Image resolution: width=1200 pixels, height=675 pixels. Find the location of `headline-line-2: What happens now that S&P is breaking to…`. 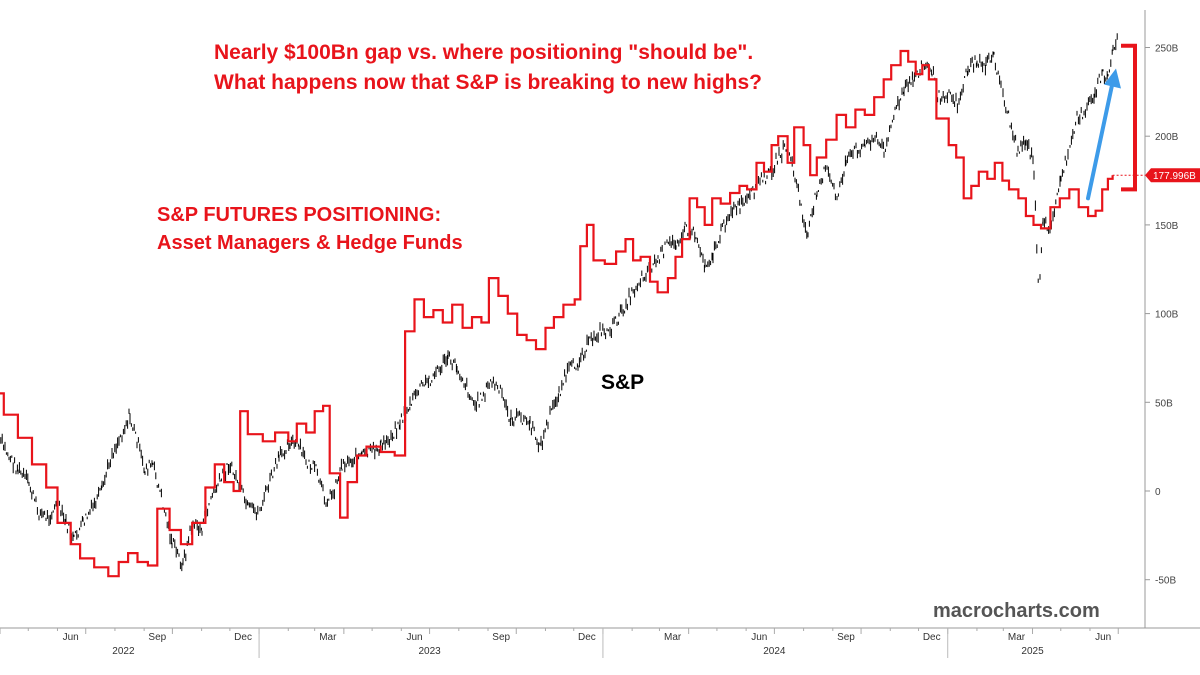

headline-line-2: What happens now that S&P is breaking to… is located at coordinates (488, 82).